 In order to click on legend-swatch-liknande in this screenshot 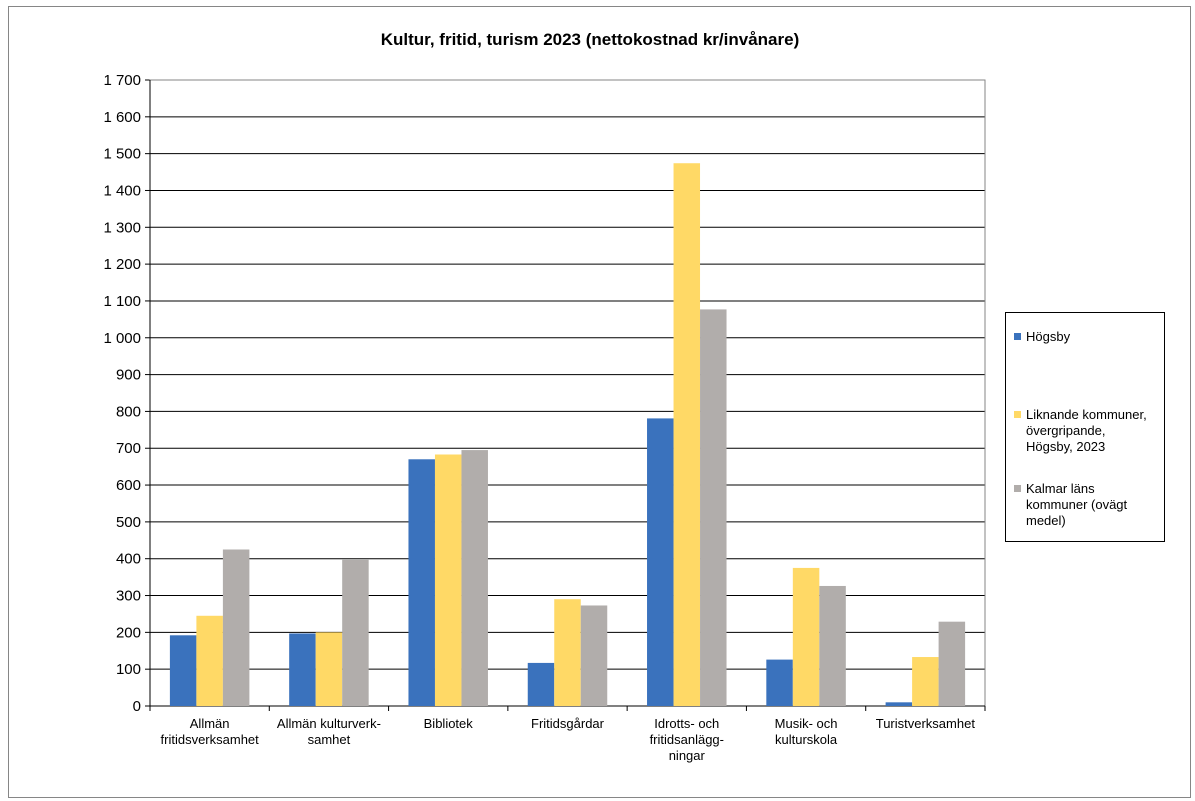, I will do `click(1017, 414)`.